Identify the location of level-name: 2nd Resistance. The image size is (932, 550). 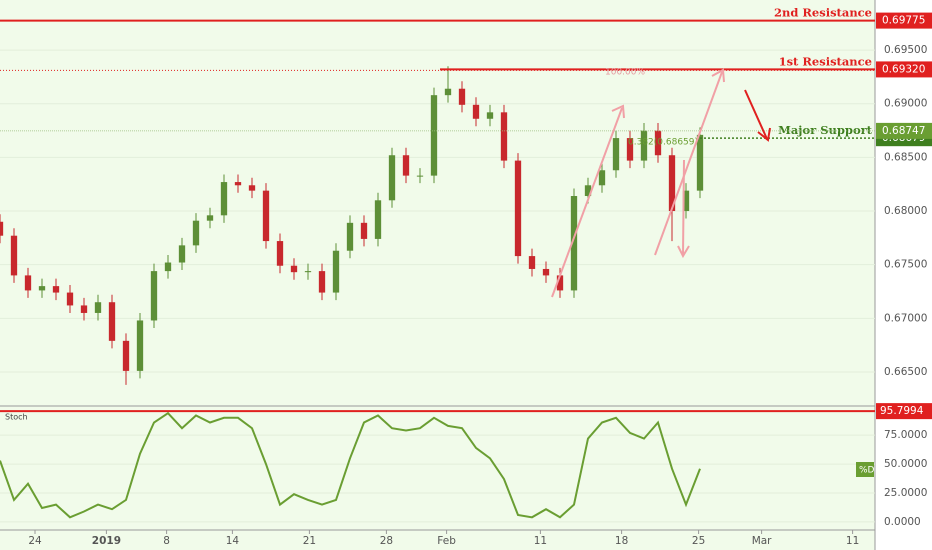
(823, 13).